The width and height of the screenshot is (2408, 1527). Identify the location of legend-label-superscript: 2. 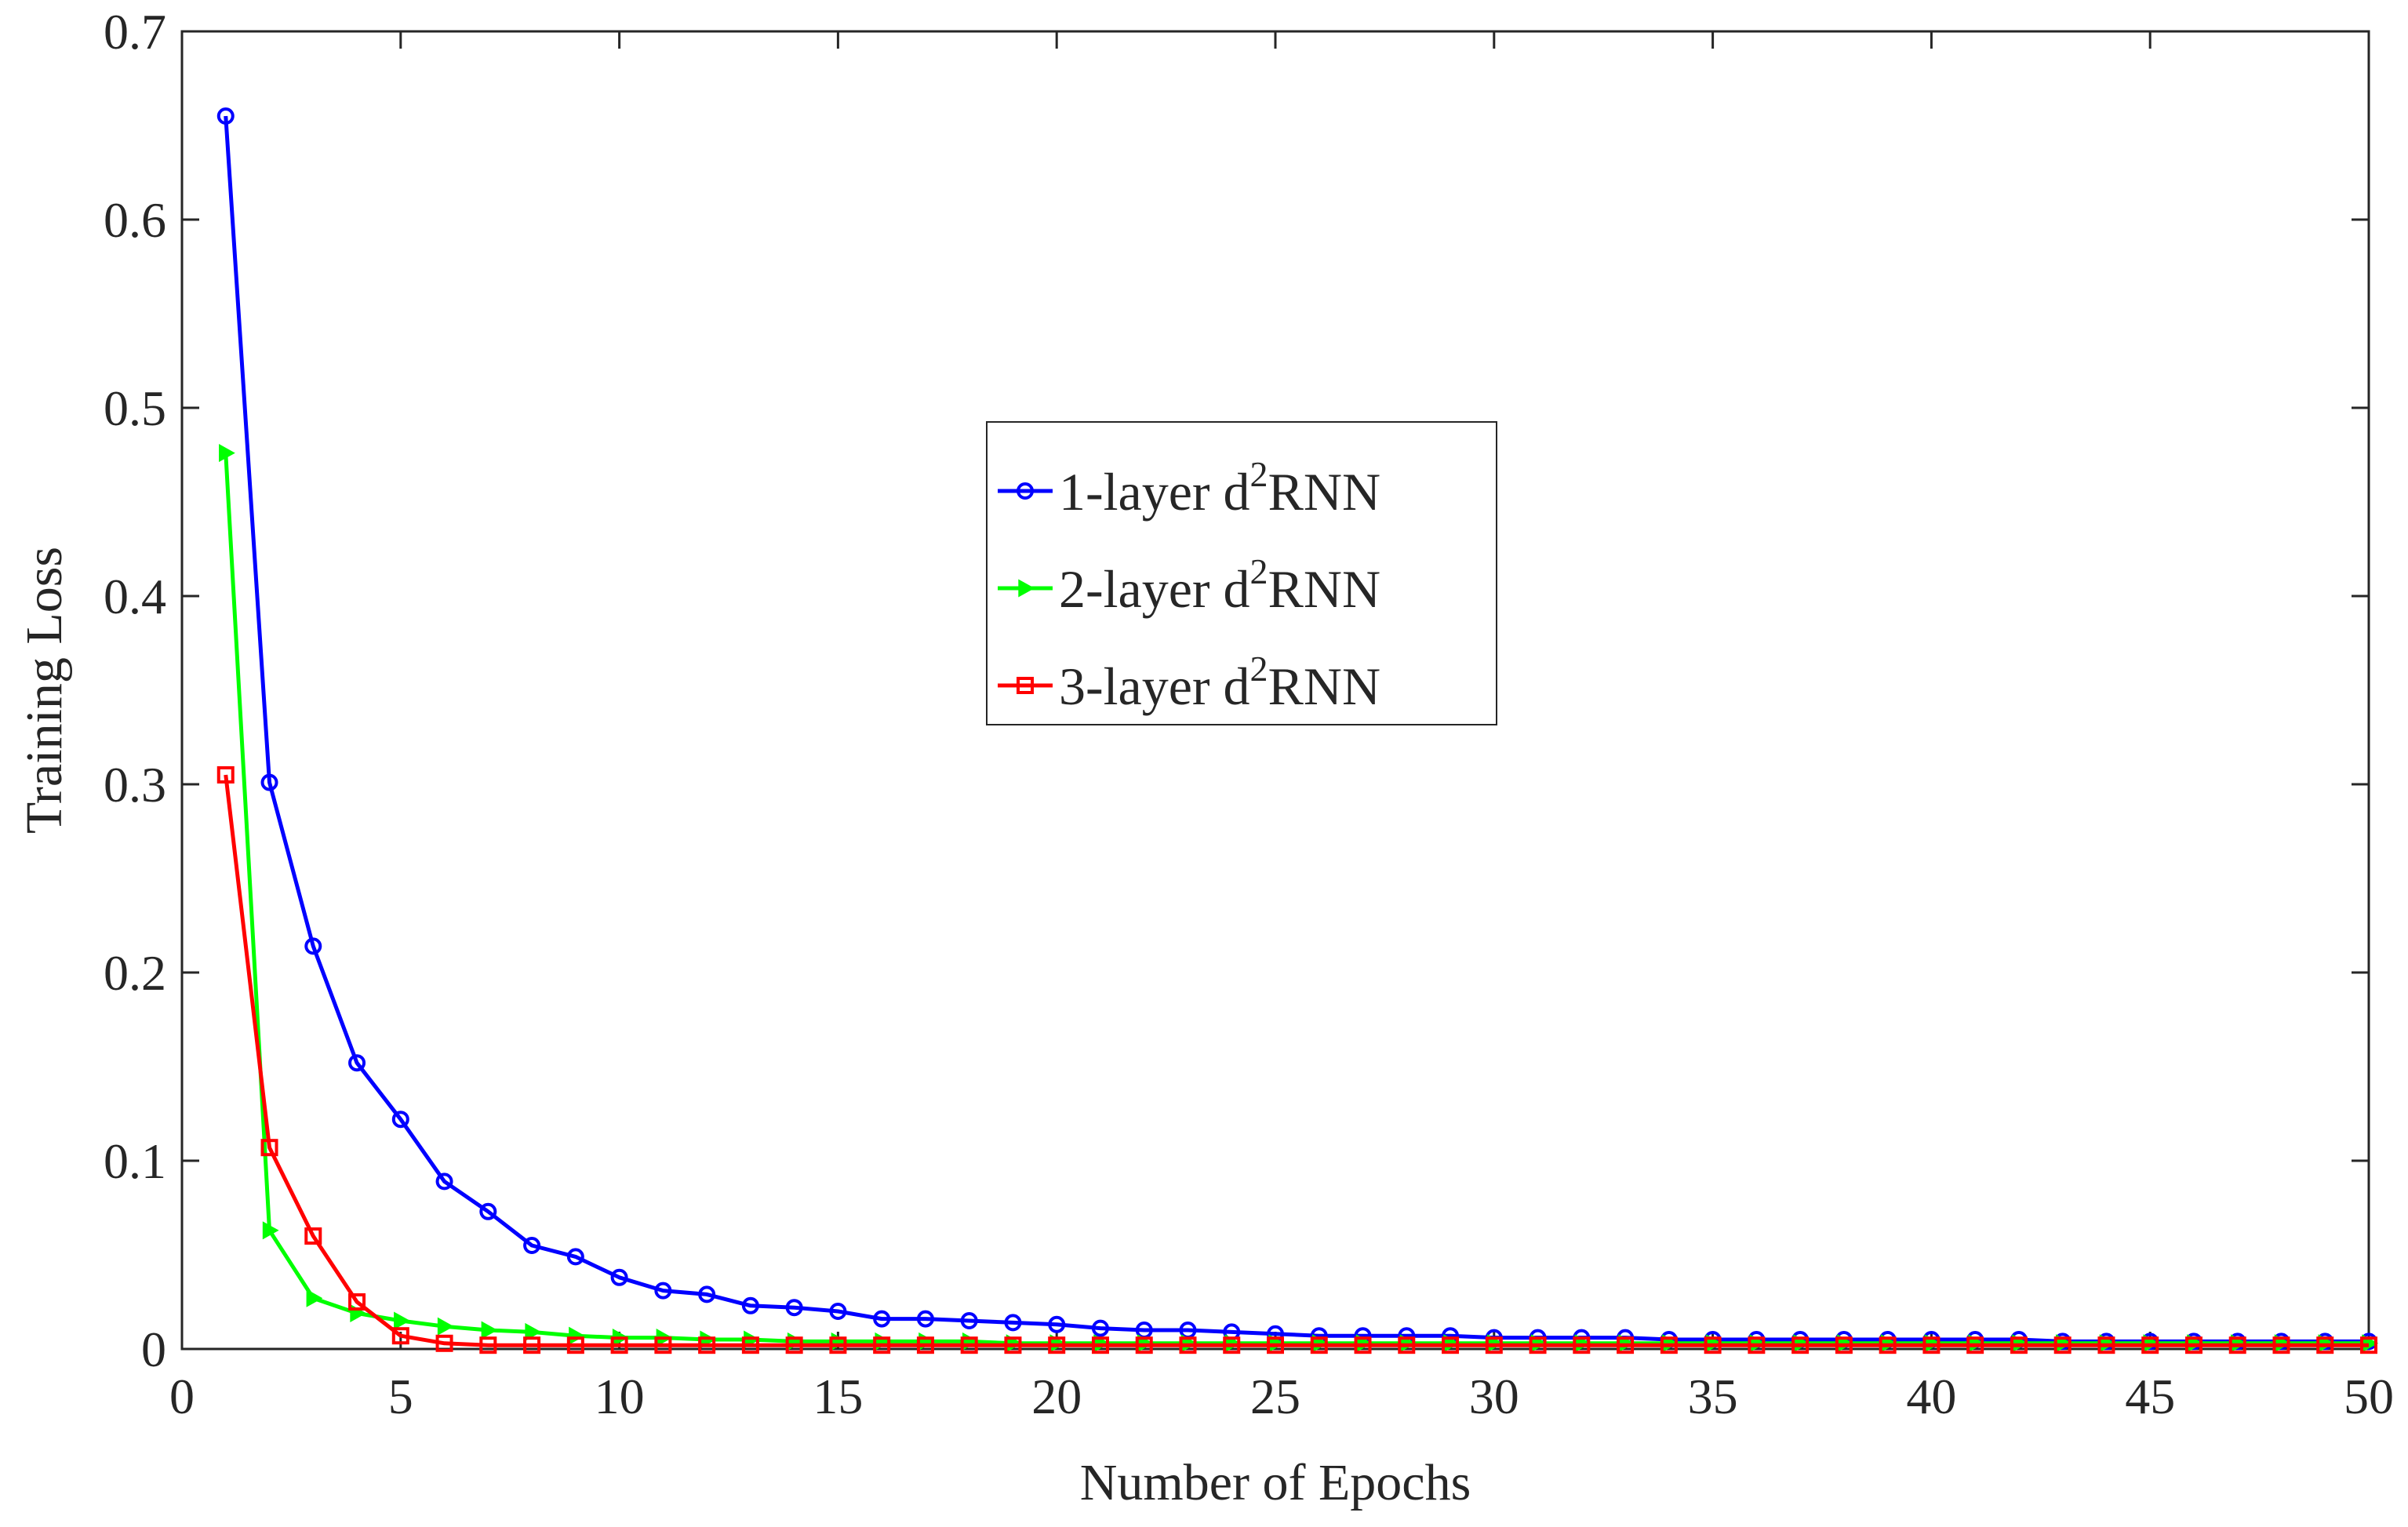
(1259, 474).